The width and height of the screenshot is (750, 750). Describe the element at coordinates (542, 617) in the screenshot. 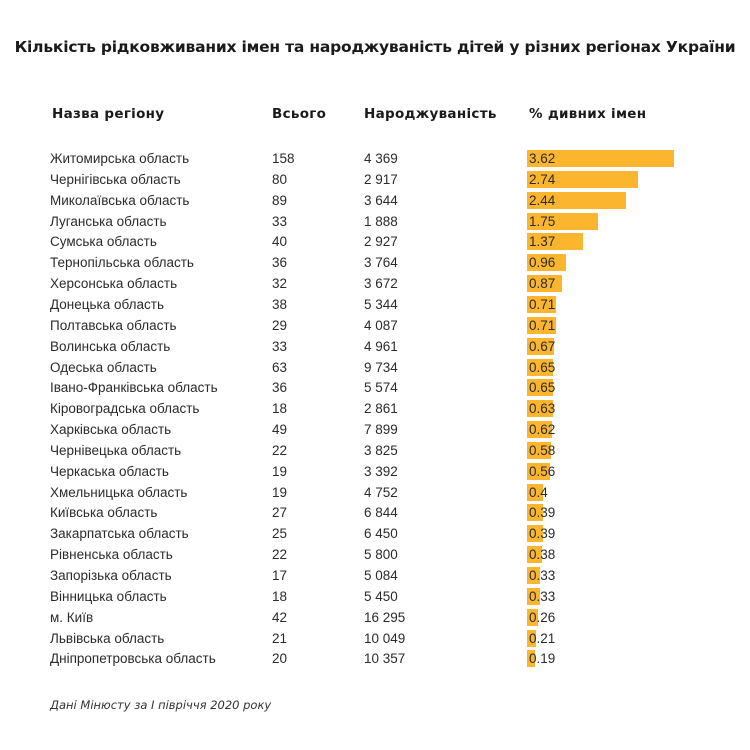

I see `pct-label: 0.26` at that location.